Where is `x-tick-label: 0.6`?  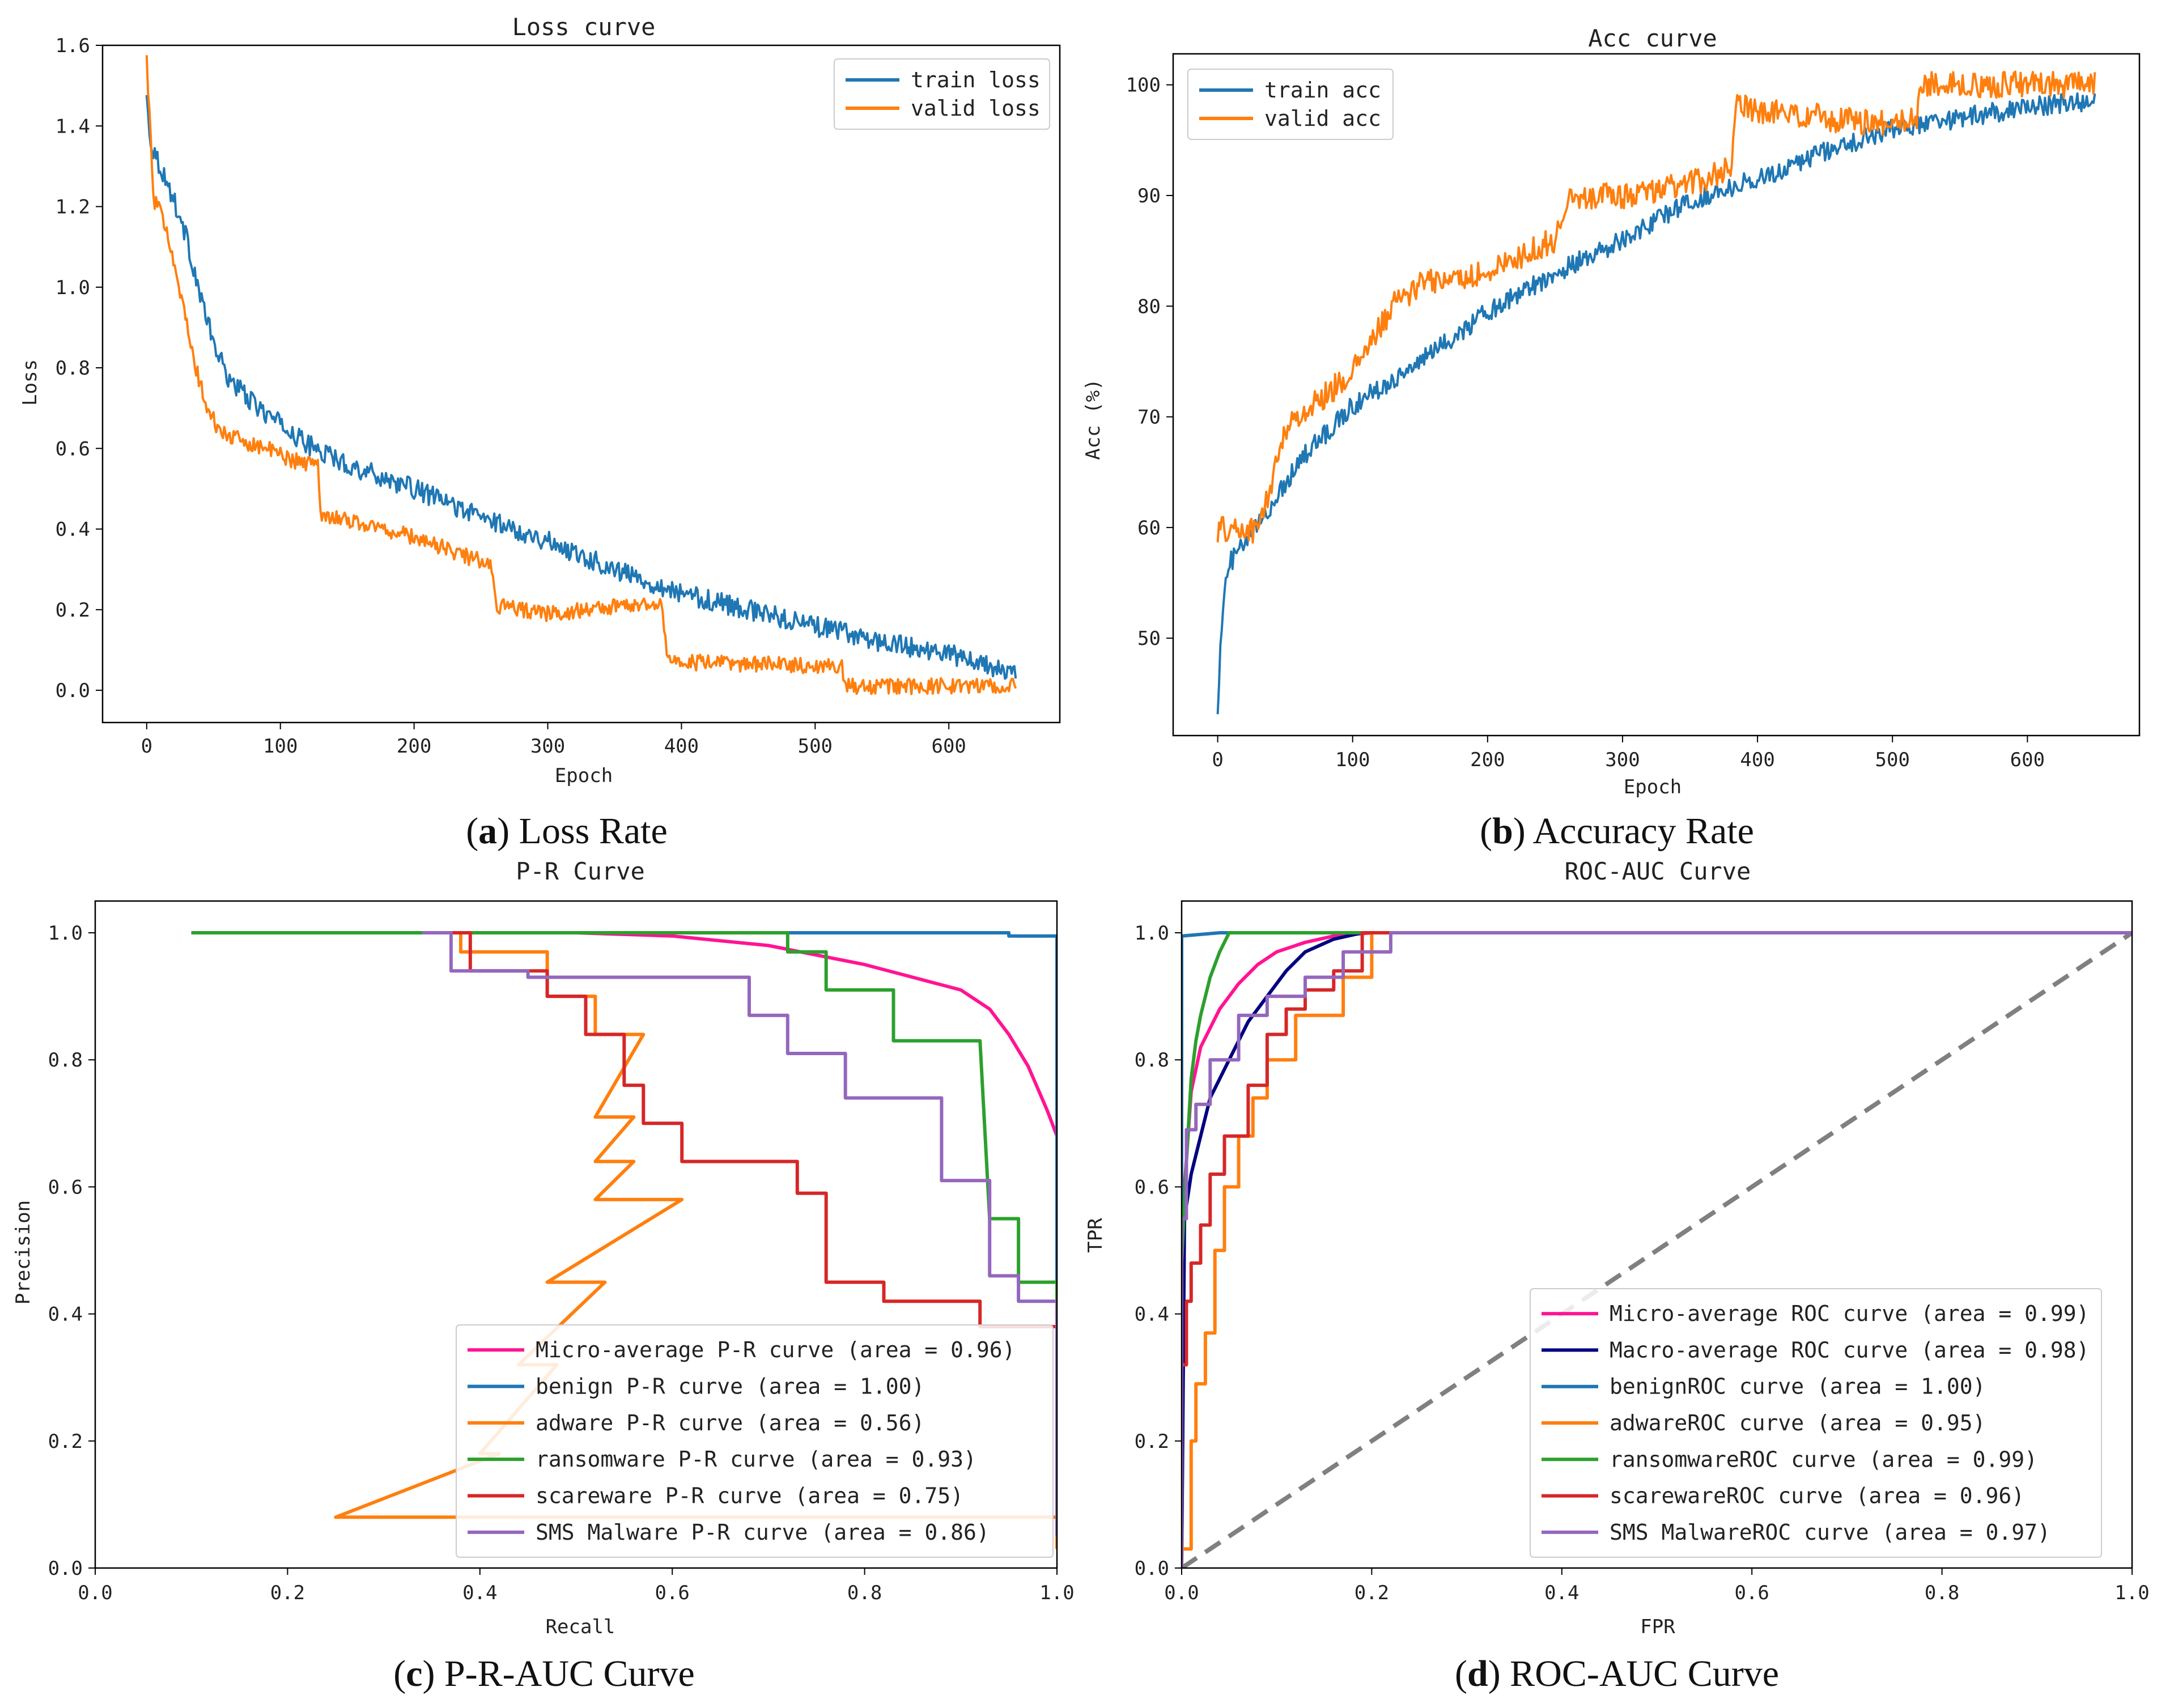 x-tick-label: 0.6 is located at coordinates (1751, 1593).